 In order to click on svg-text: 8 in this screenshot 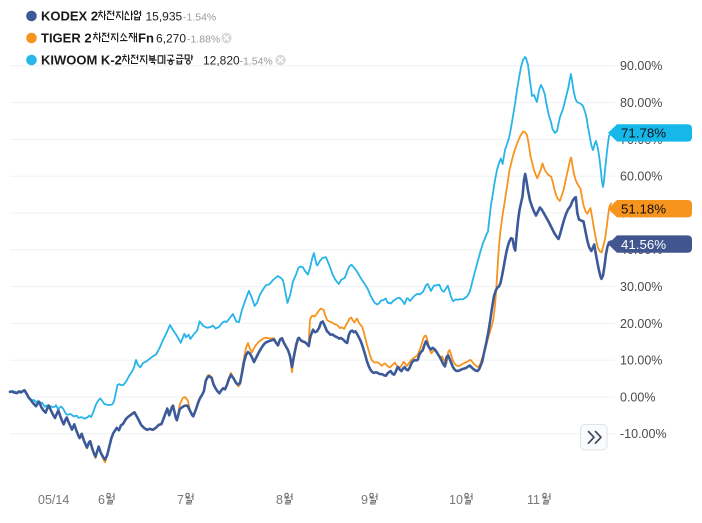, I will do `click(279, 500)`.